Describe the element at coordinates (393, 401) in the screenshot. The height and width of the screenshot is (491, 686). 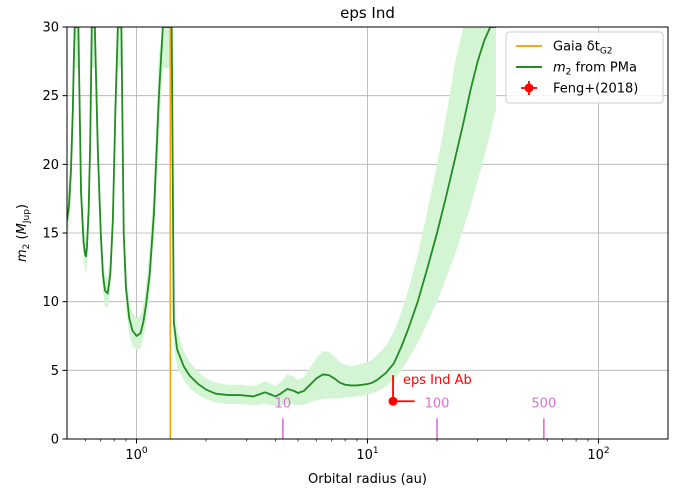
I see `data-point-marker` at that location.